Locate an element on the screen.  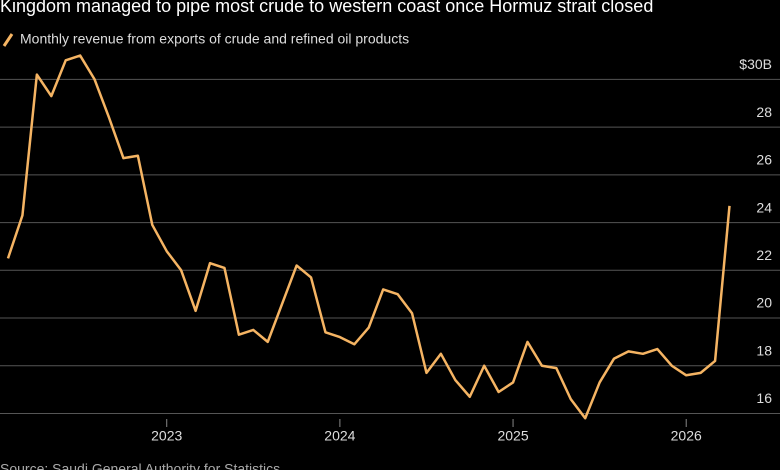
y-tick-label: $30B is located at coordinates (755, 64).